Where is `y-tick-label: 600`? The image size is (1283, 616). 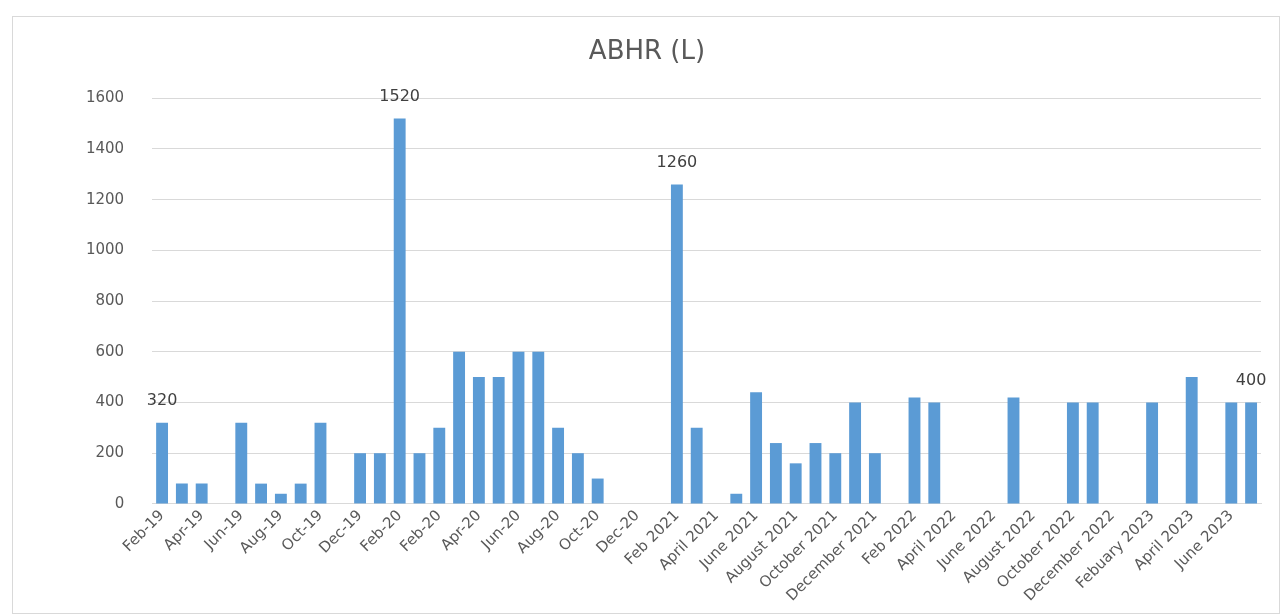 y-tick-label: 600 is located at coordinates (110, 350).